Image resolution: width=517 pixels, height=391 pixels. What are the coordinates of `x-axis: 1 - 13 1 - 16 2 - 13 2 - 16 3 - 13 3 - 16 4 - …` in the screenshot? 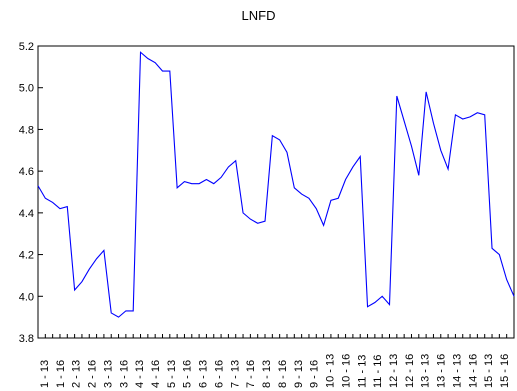 It's located at (276, 361).